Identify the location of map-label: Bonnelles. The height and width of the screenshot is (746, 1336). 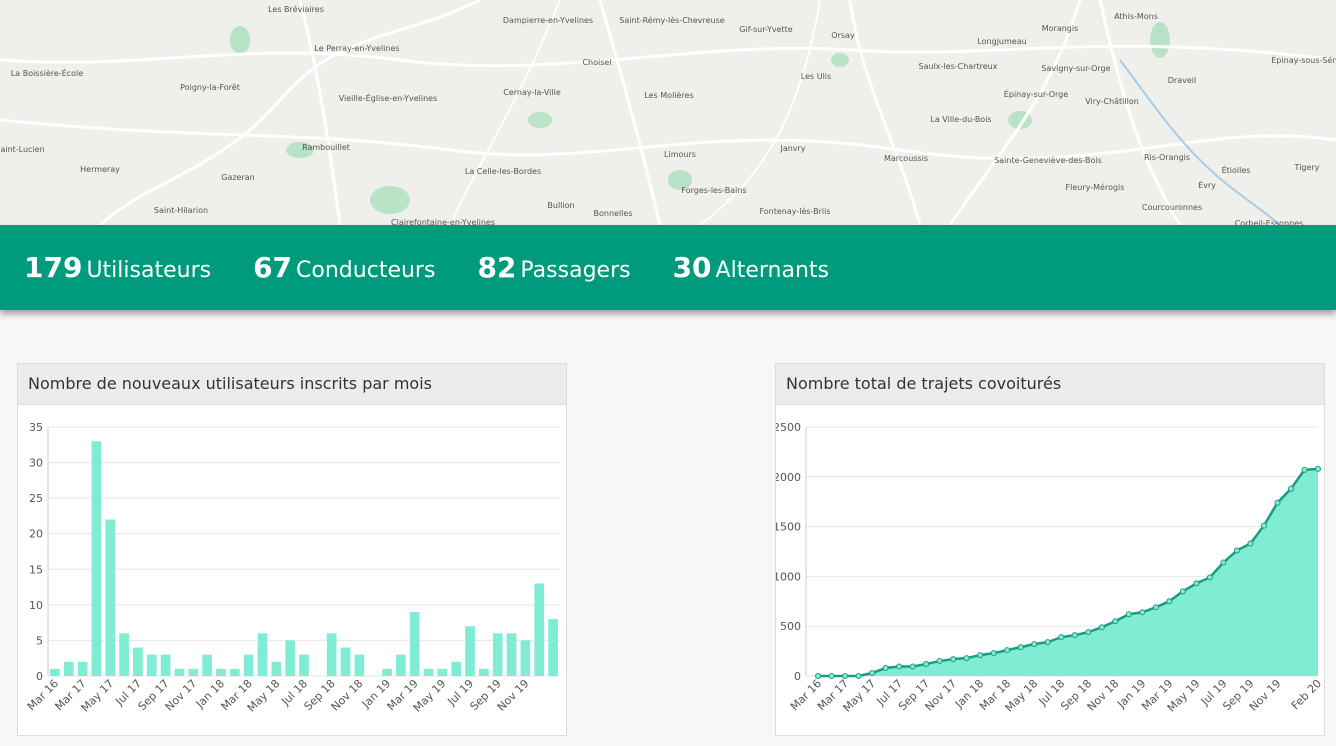
(613, 213).